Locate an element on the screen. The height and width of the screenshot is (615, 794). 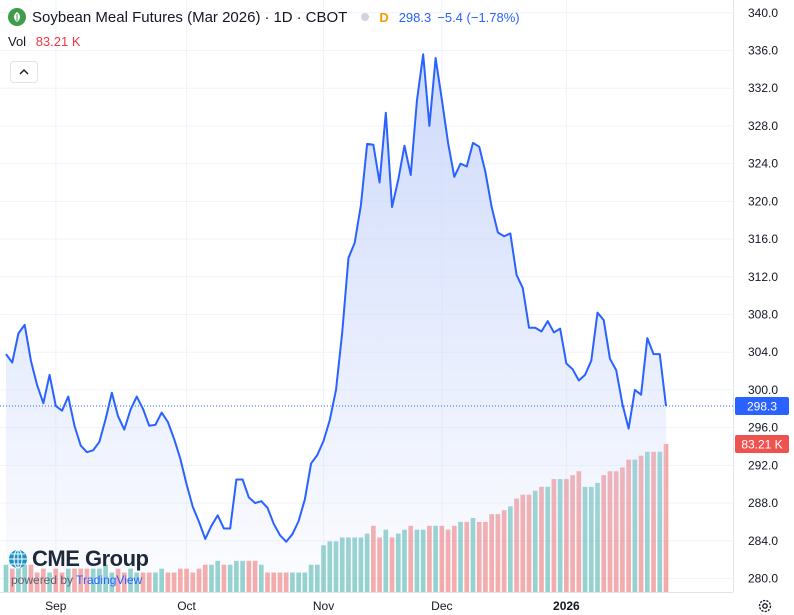
exchange-label: CBOT is located at coordinates (326, 17).